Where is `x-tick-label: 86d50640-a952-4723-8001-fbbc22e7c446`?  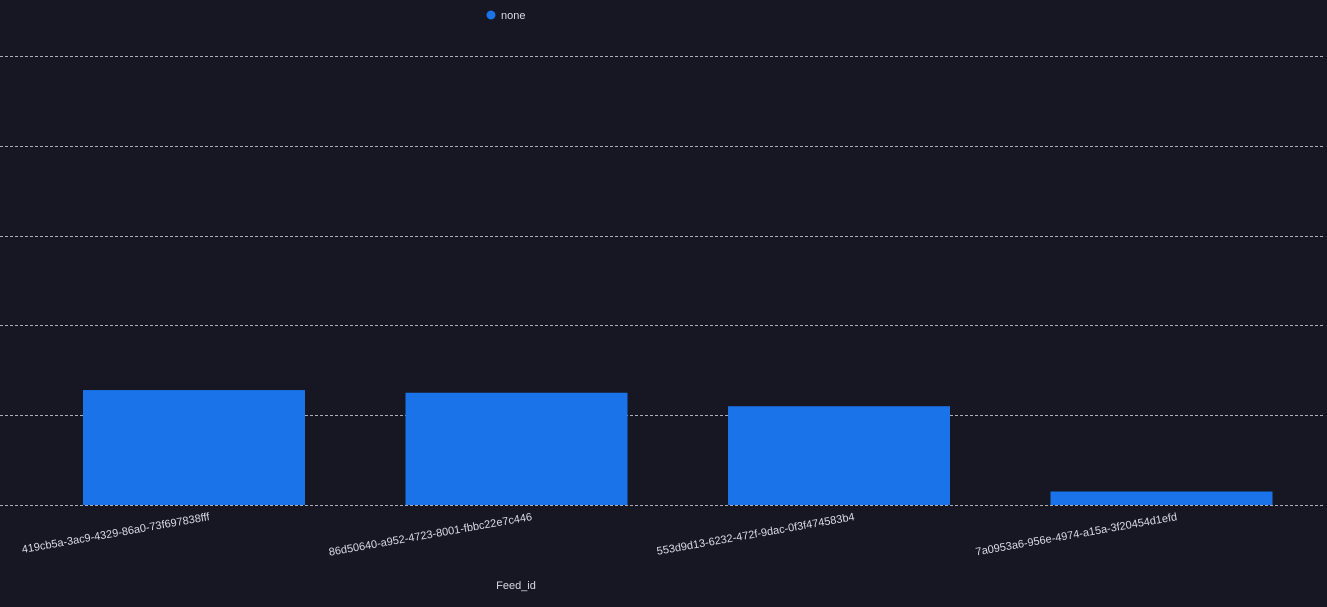 x-tick-label: 86d50640-a952-4723-8001-fbbc22e7c446 is located at coordinates (430, 535).